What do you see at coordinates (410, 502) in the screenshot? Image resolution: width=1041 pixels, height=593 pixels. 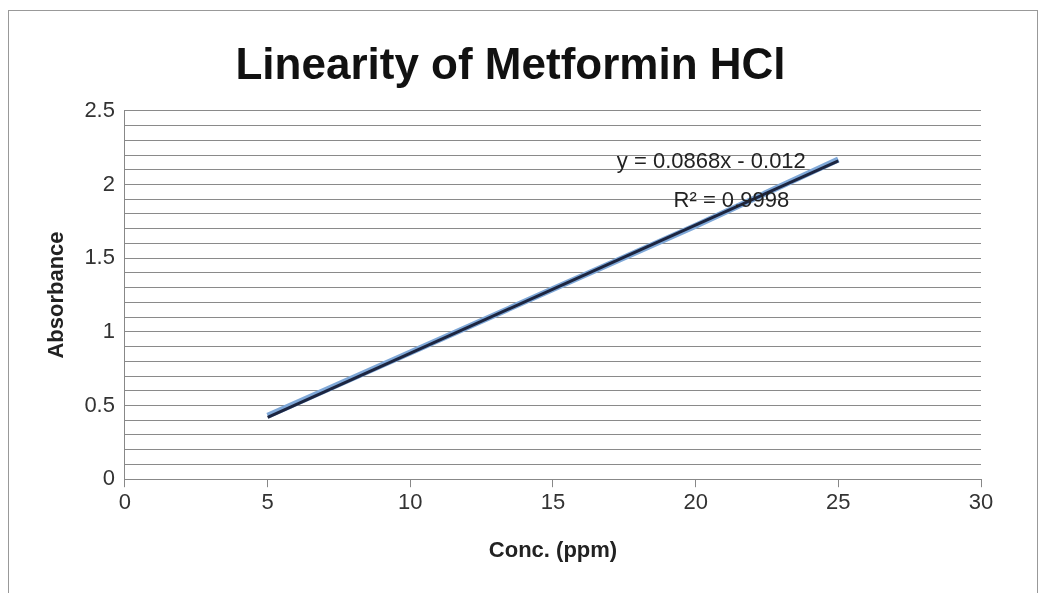 I see `x-tick-label: 10` at bounding box center [410, 502].